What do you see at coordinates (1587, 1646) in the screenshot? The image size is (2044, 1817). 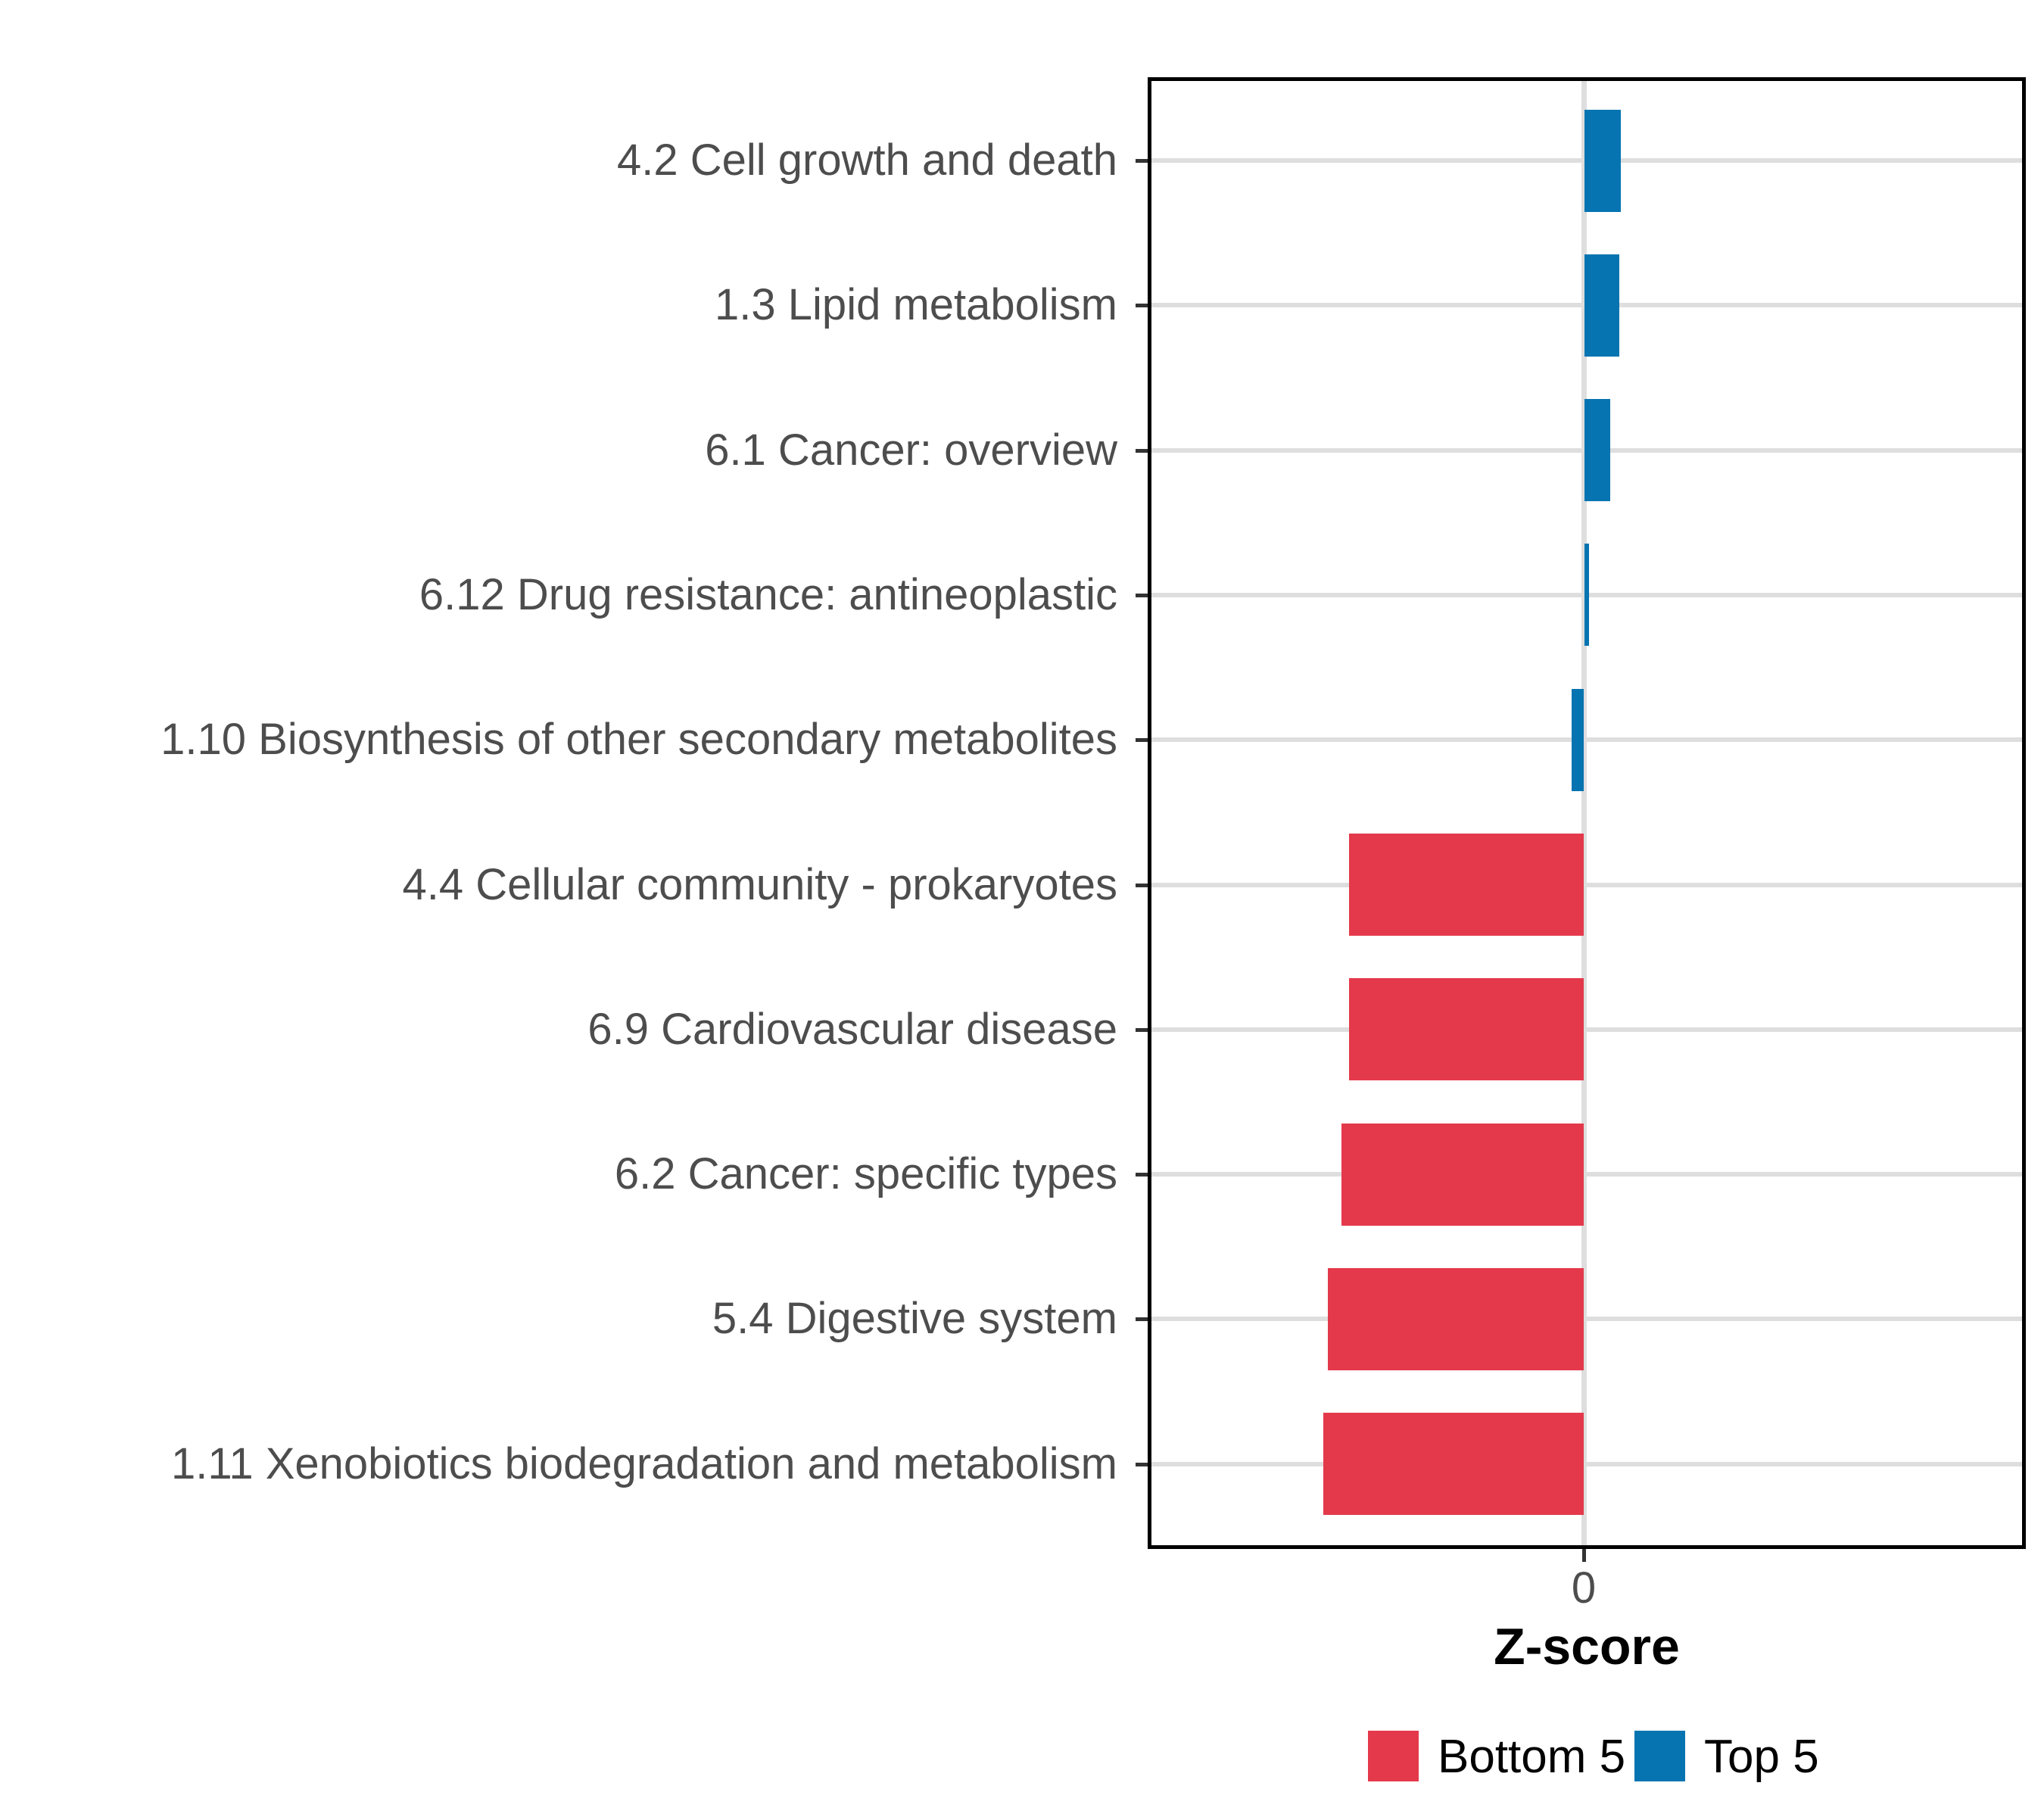 I see `x-axis-title: Z-score` at bounding box center [1587, 1646].